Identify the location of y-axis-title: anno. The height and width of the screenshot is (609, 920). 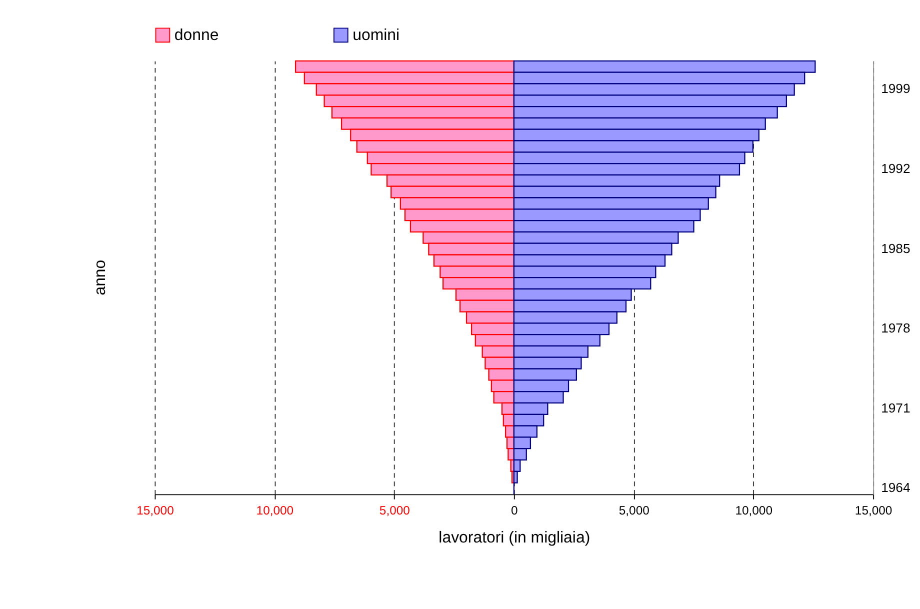
(101, 278).